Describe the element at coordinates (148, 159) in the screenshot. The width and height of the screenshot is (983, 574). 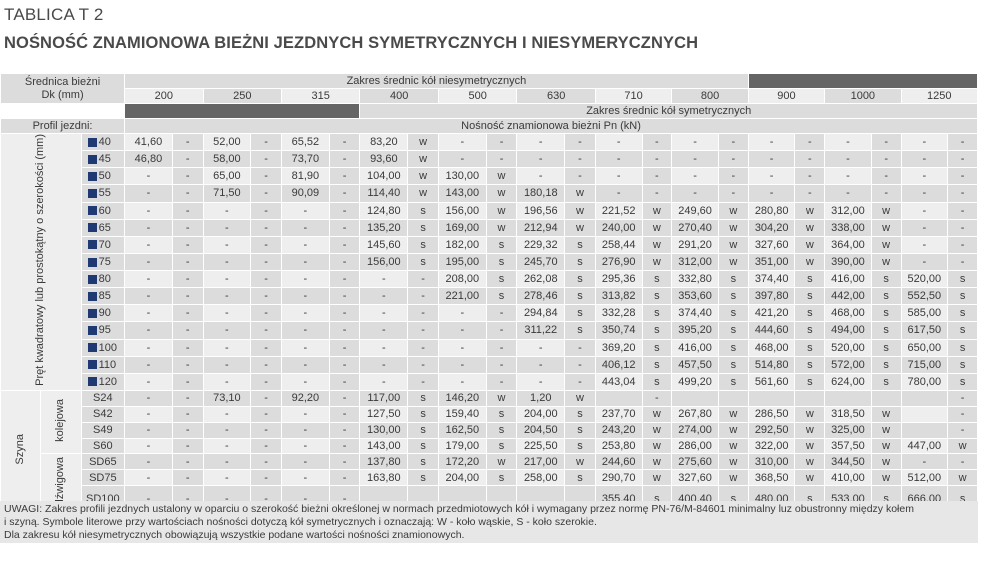
I see `capacity-value-cell: 46,80` at that location.